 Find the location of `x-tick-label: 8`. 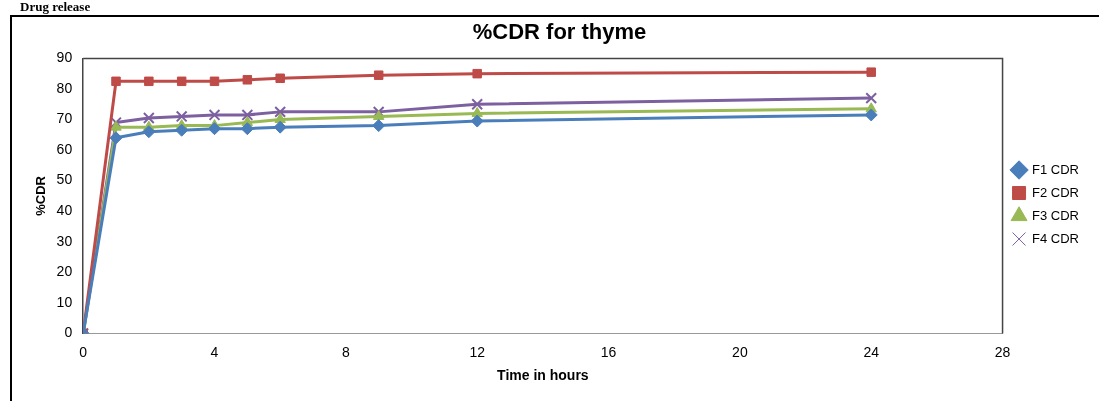

x-tick-label: 8 is located at coordinates (345, 351).